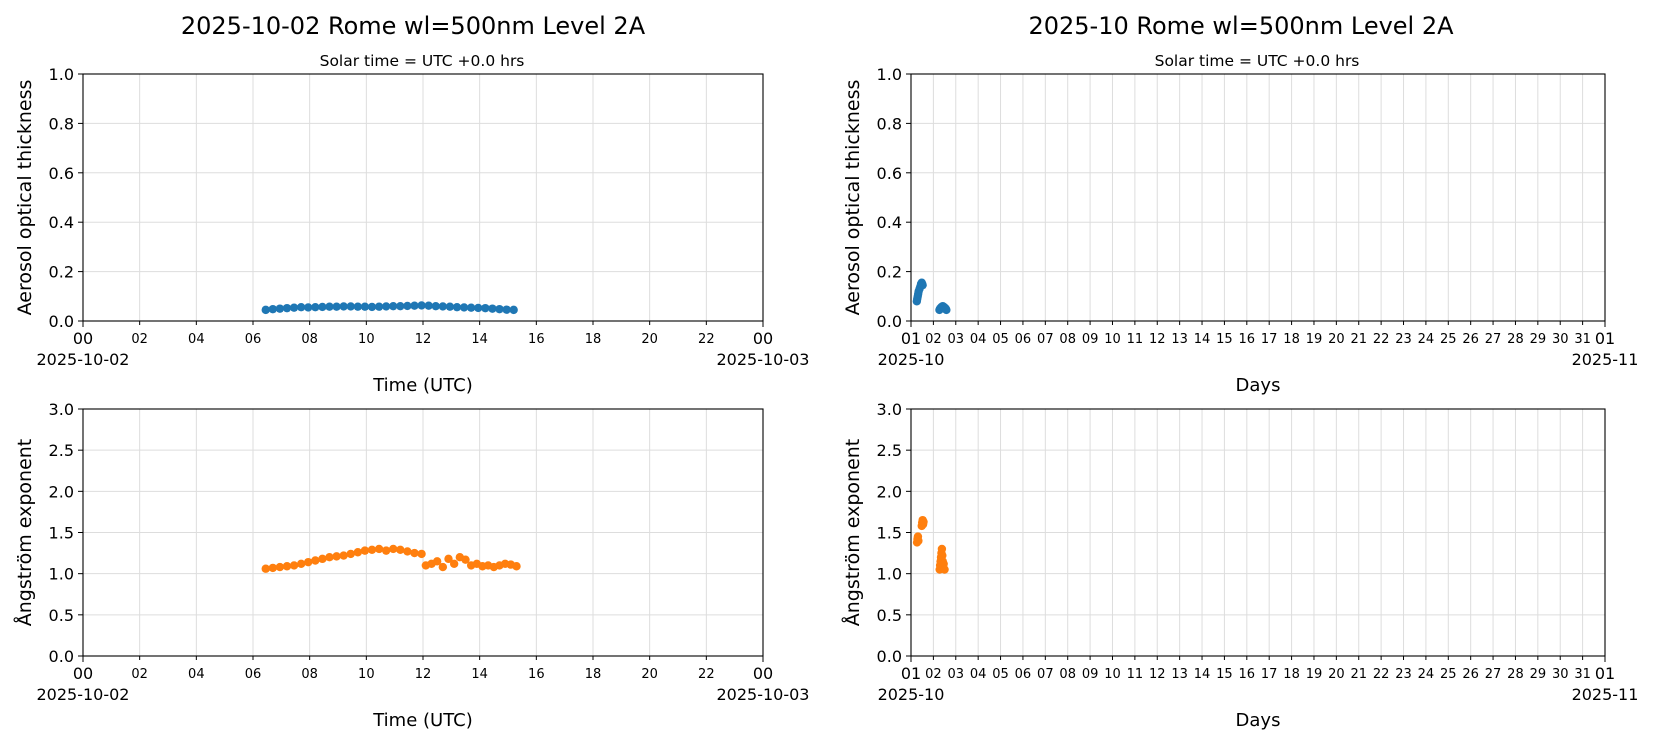  What do you see at coordinates (706, 674) in the screenshot?
I see `daily-angstrom-xtick-label: 22` at bounding box center [706, 674].